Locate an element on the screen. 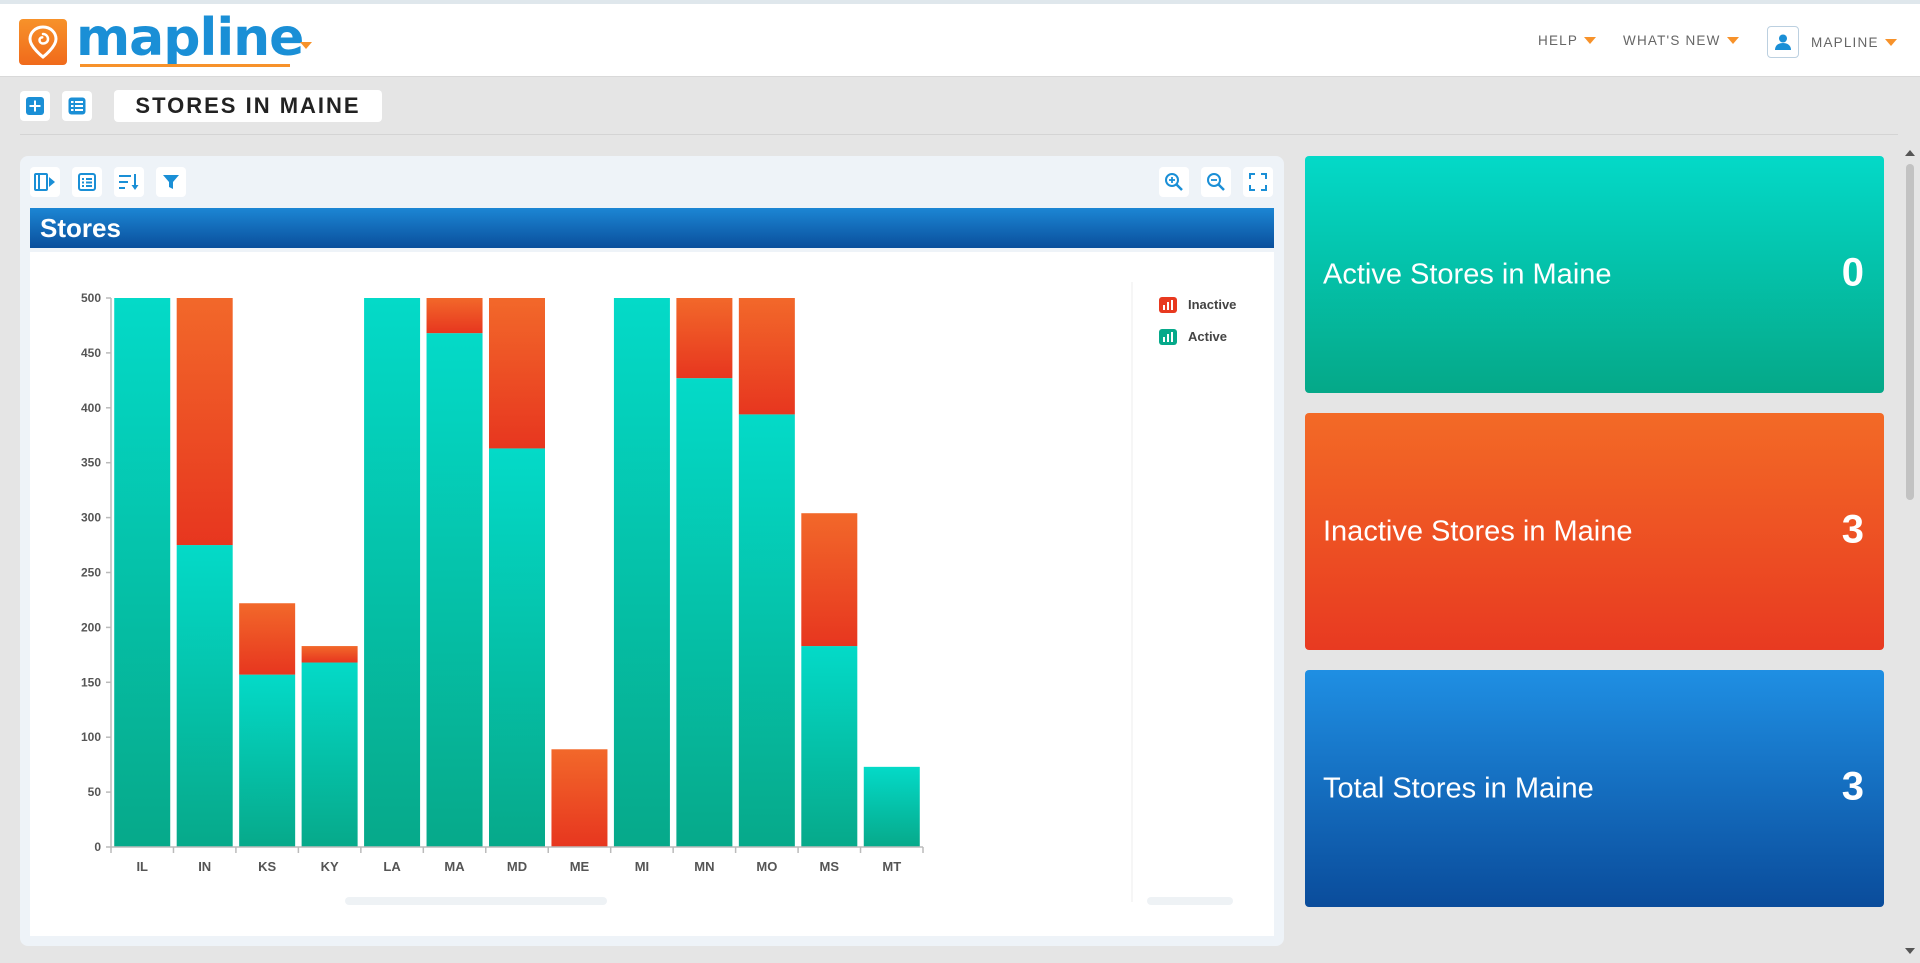 The width and height of the screenshot is (1920, 963). bar-active-la is located at coordinates (392, 572).